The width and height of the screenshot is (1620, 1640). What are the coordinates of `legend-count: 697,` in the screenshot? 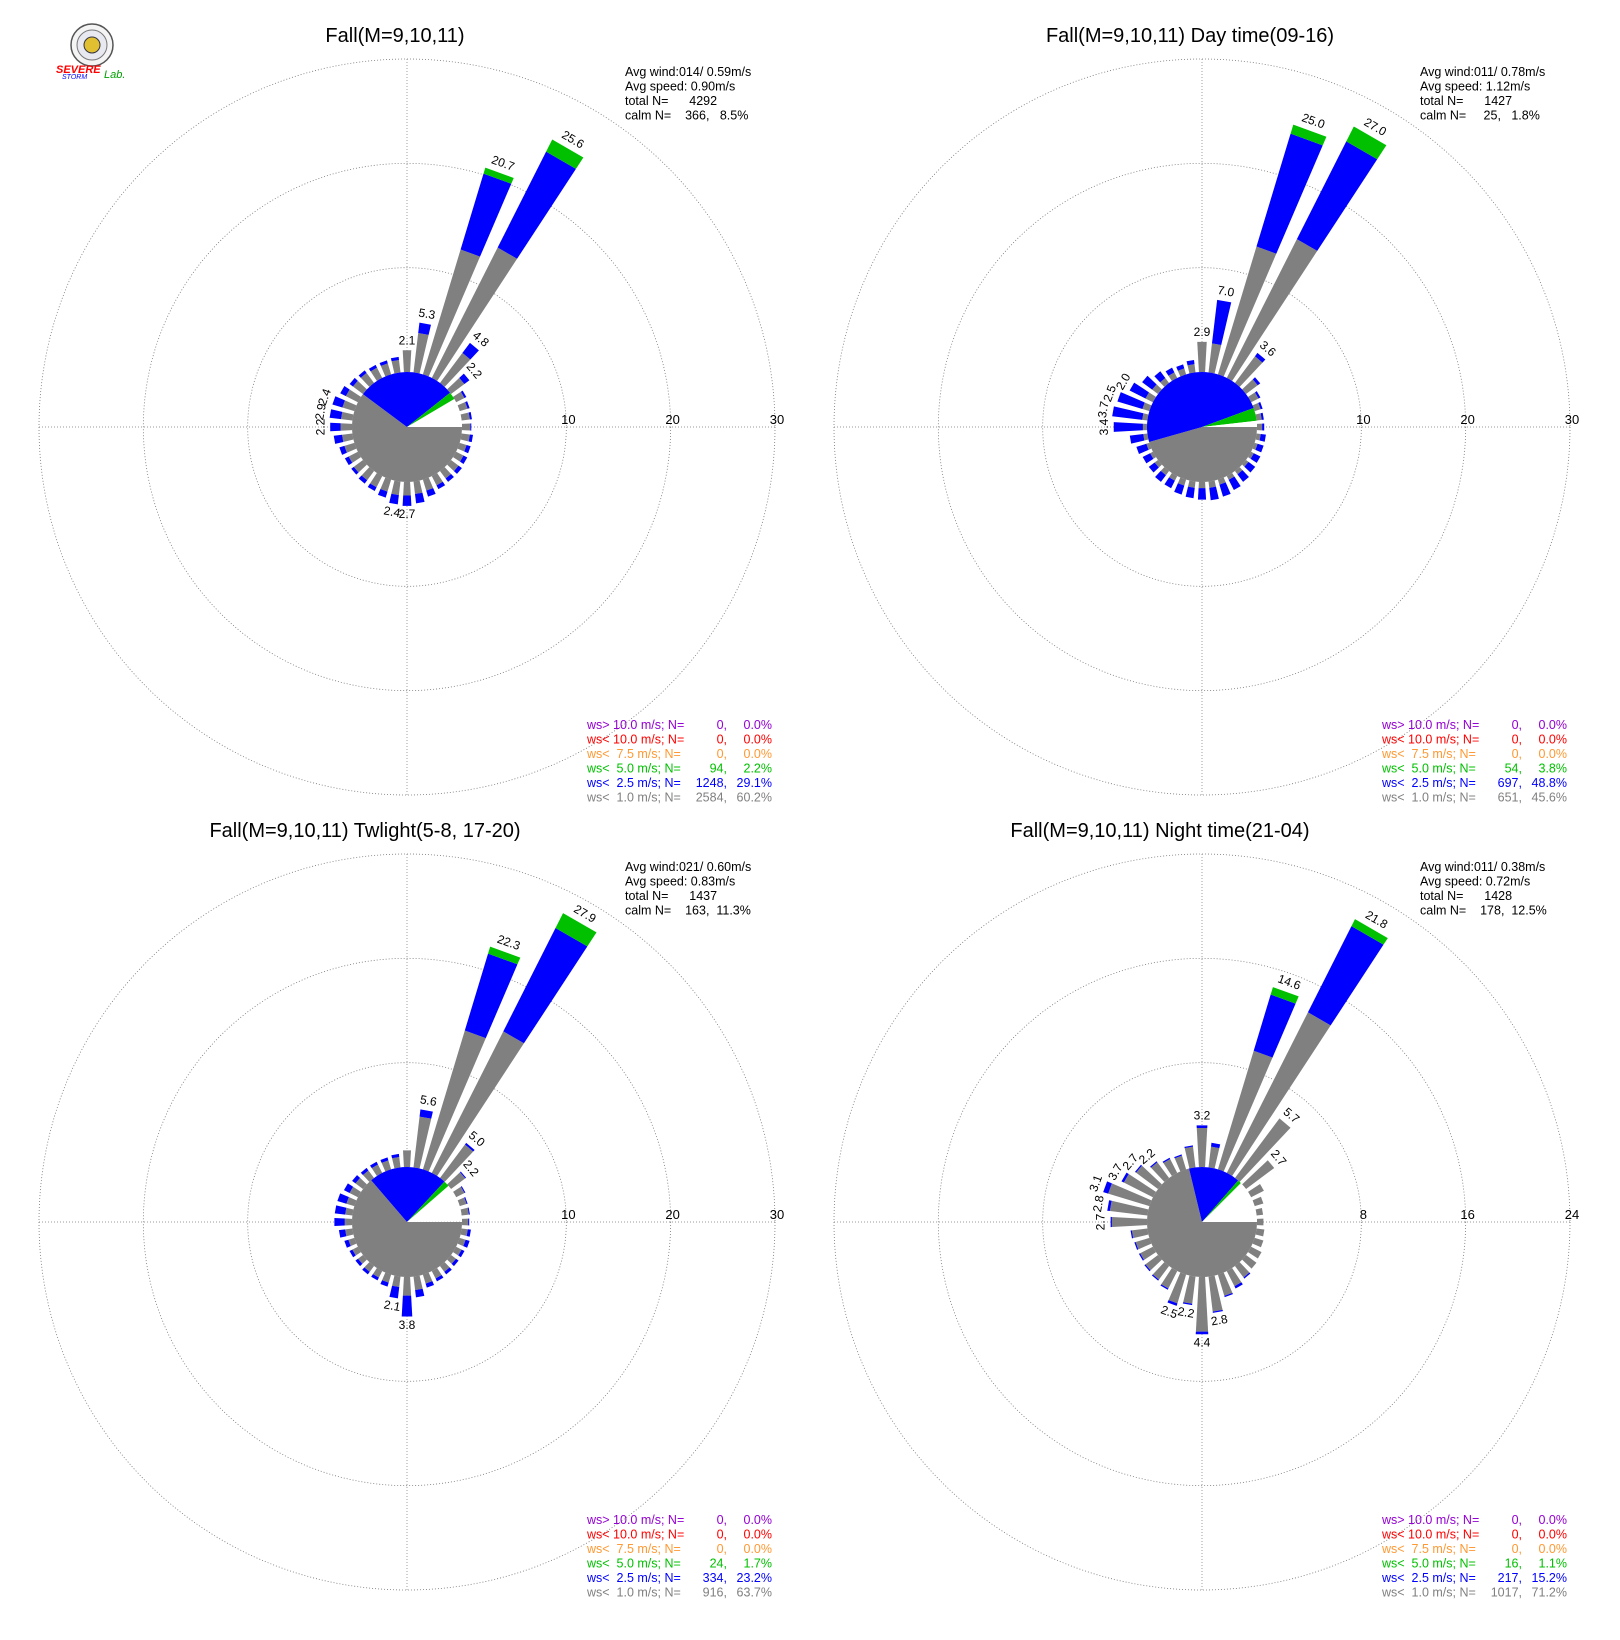 It's located at (1510, 783).